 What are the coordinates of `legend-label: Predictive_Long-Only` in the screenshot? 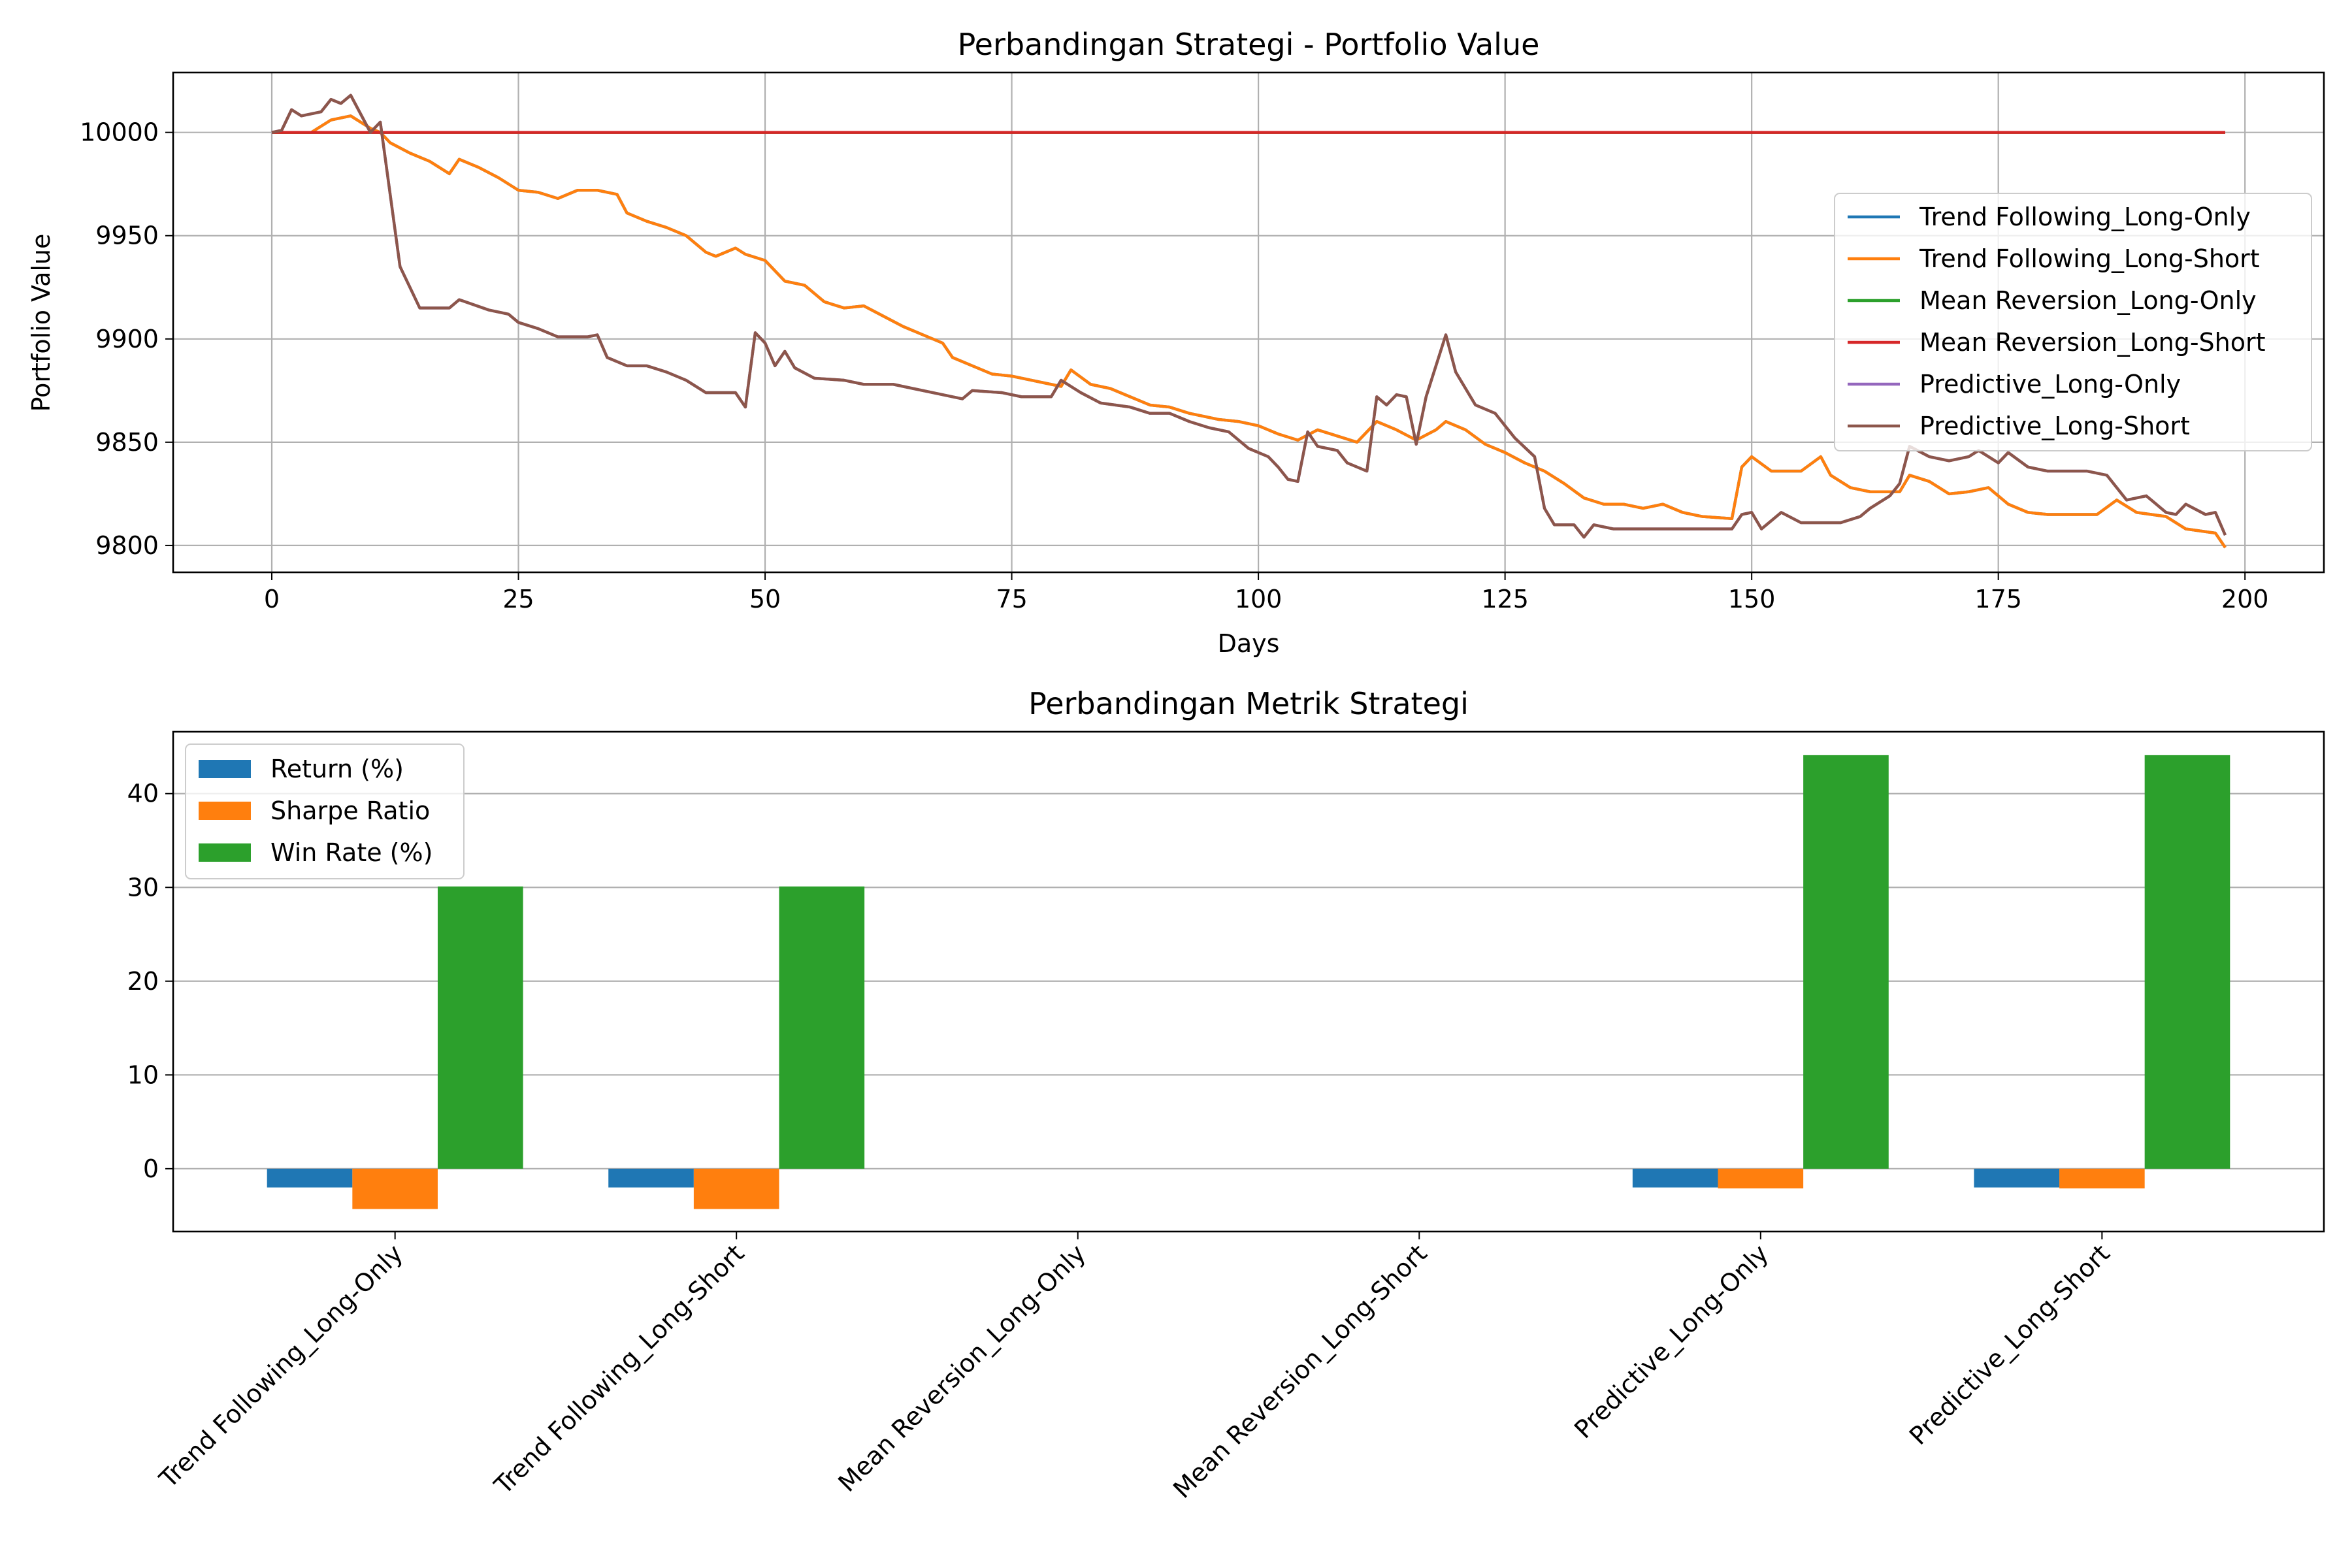 It's located at (2050, 384).